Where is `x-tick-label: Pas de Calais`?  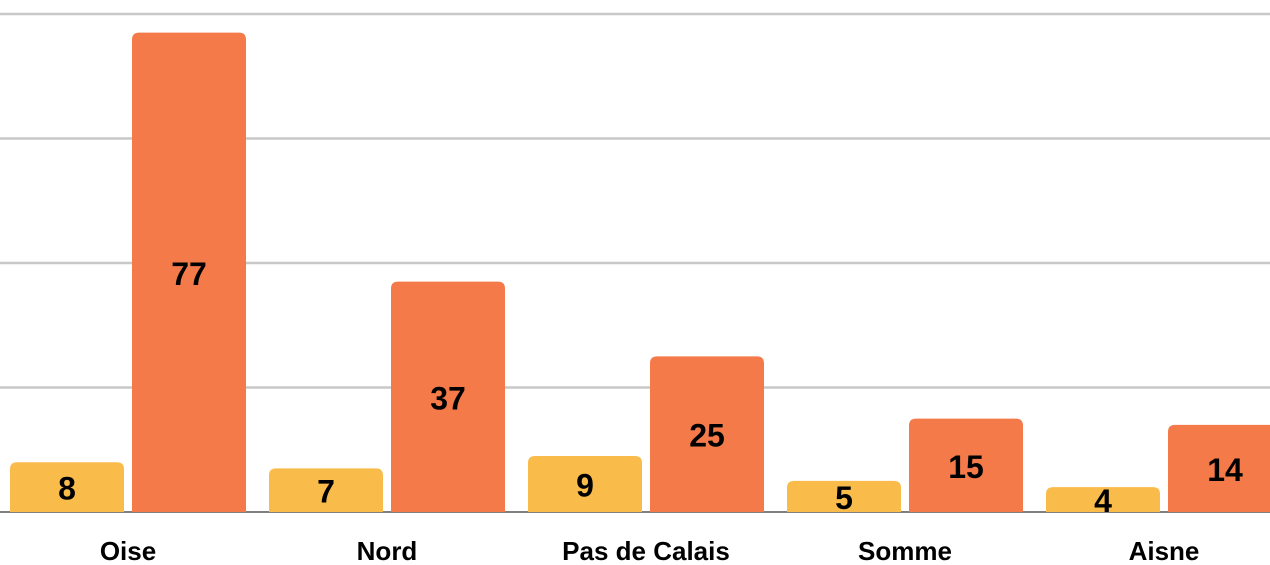
x-tick-label: Pas de Calais is located at coordinates (646, 550).